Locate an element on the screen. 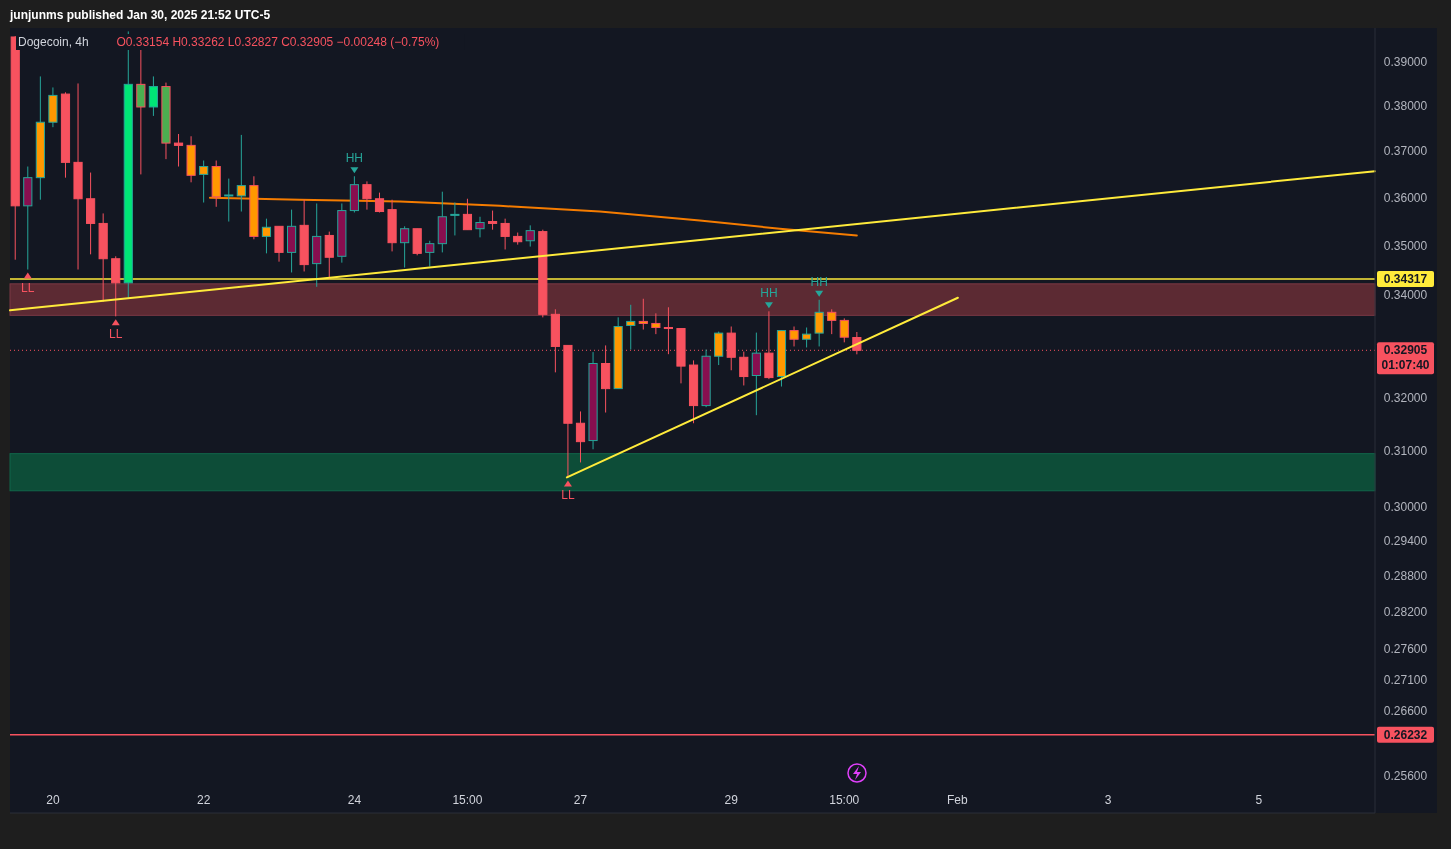 The width and height of the screenshot is (1451, 849). y-tick-label: 0.26600 is located at coordinates (1405, 711).